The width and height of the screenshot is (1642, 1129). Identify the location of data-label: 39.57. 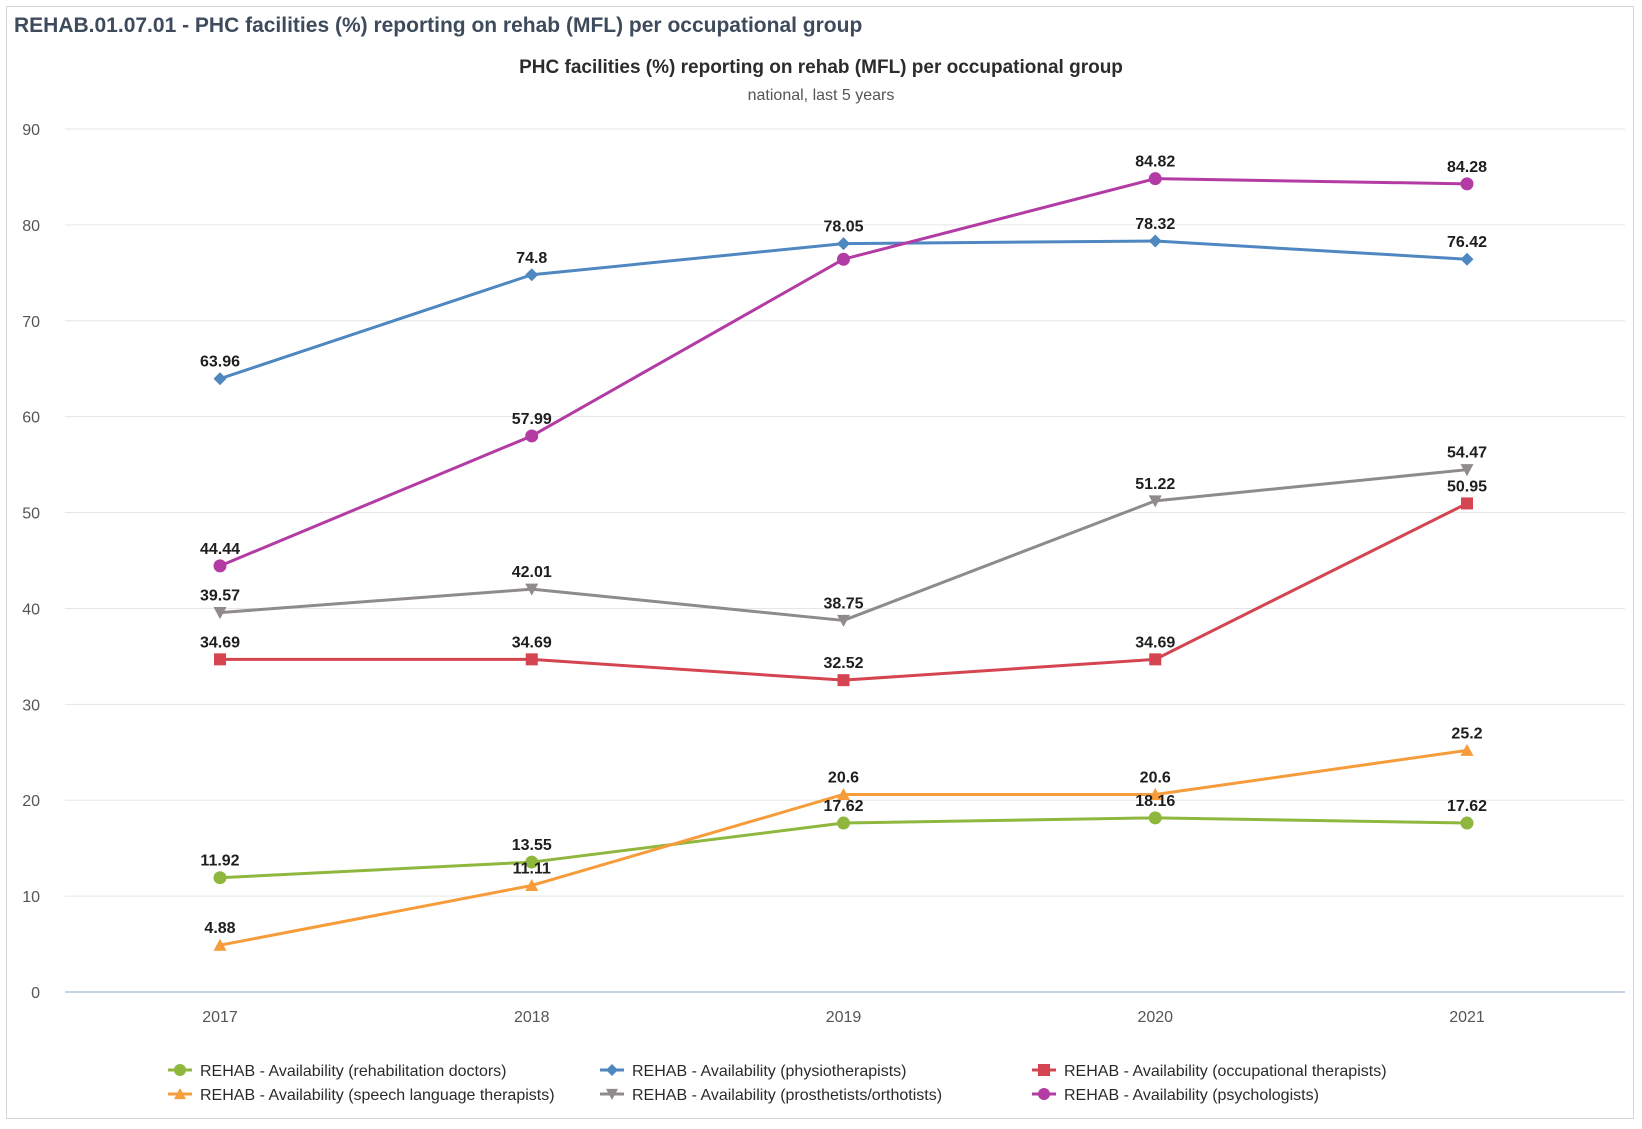
(220, 596).